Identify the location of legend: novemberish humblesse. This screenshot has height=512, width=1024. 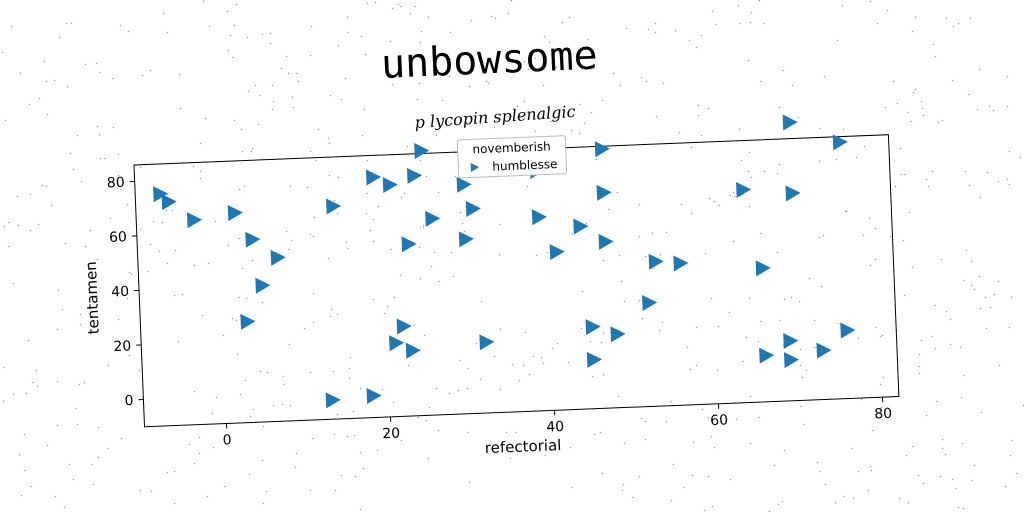
(512, 157).